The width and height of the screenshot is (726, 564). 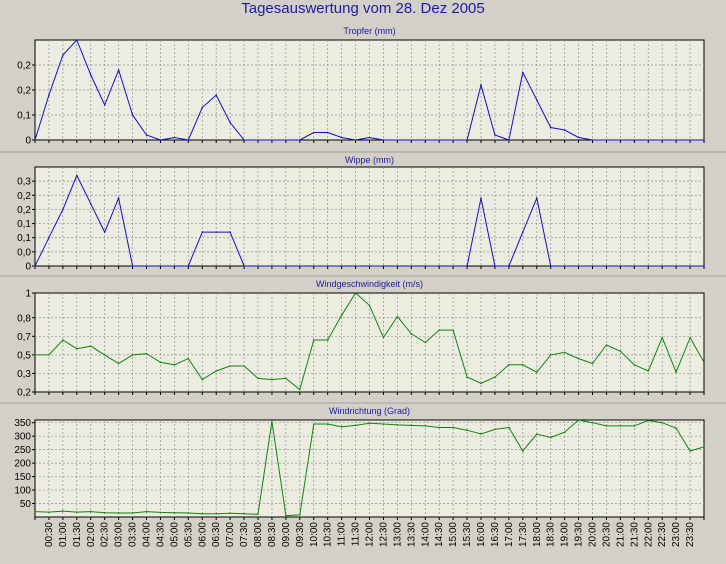 I want to click on x-tick-label: 05:30, so click(x=188, y=534).